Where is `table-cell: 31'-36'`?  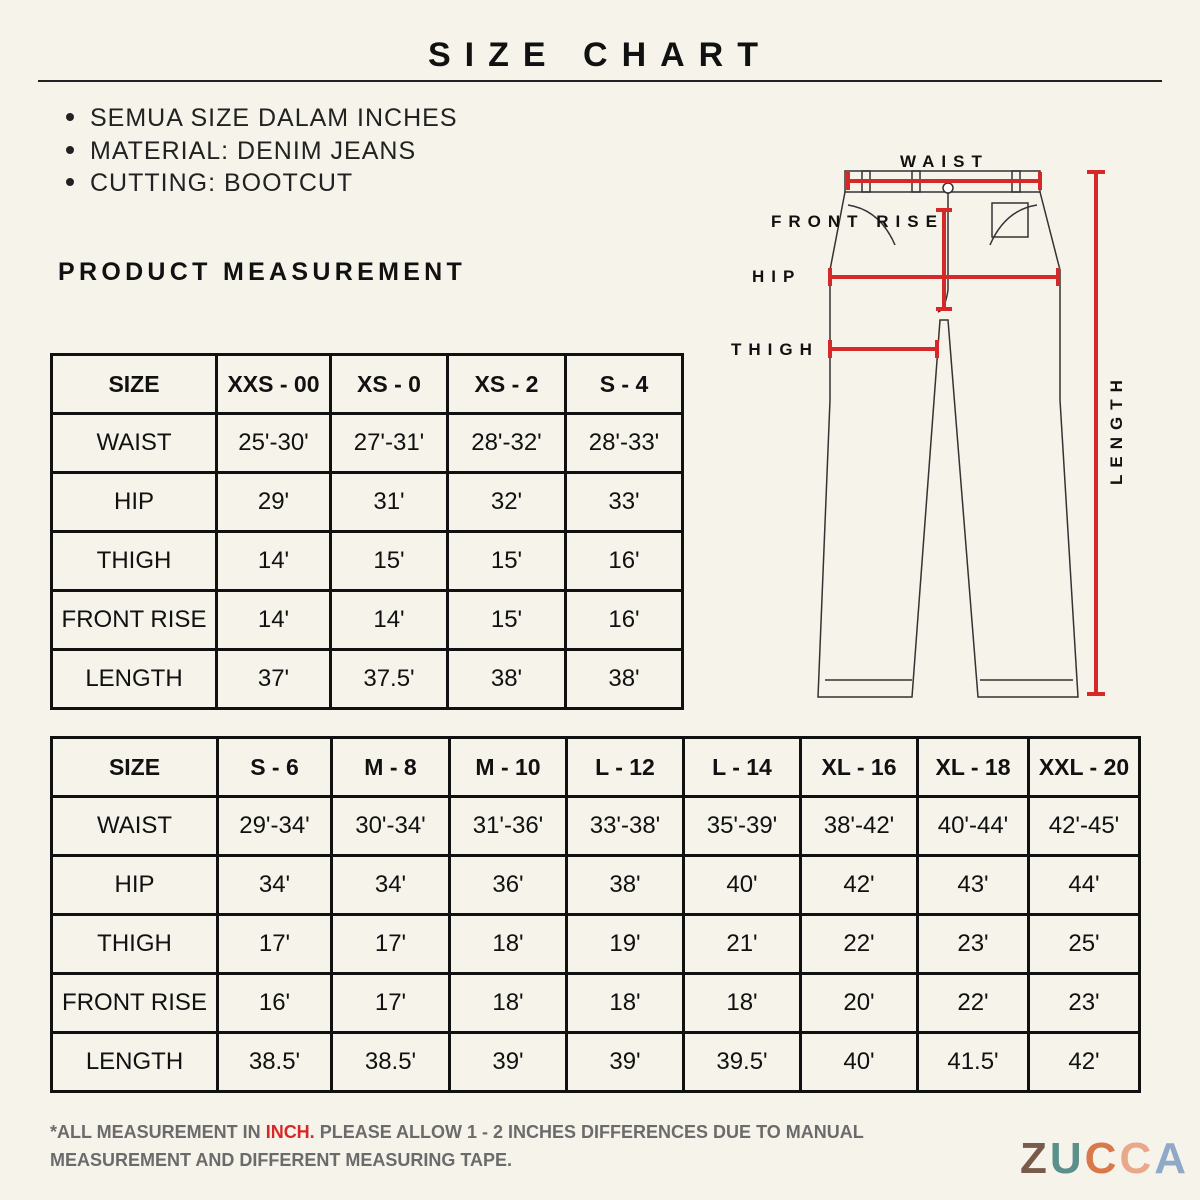 table-cell: 31'-36' is located at coordinates (508, 826).